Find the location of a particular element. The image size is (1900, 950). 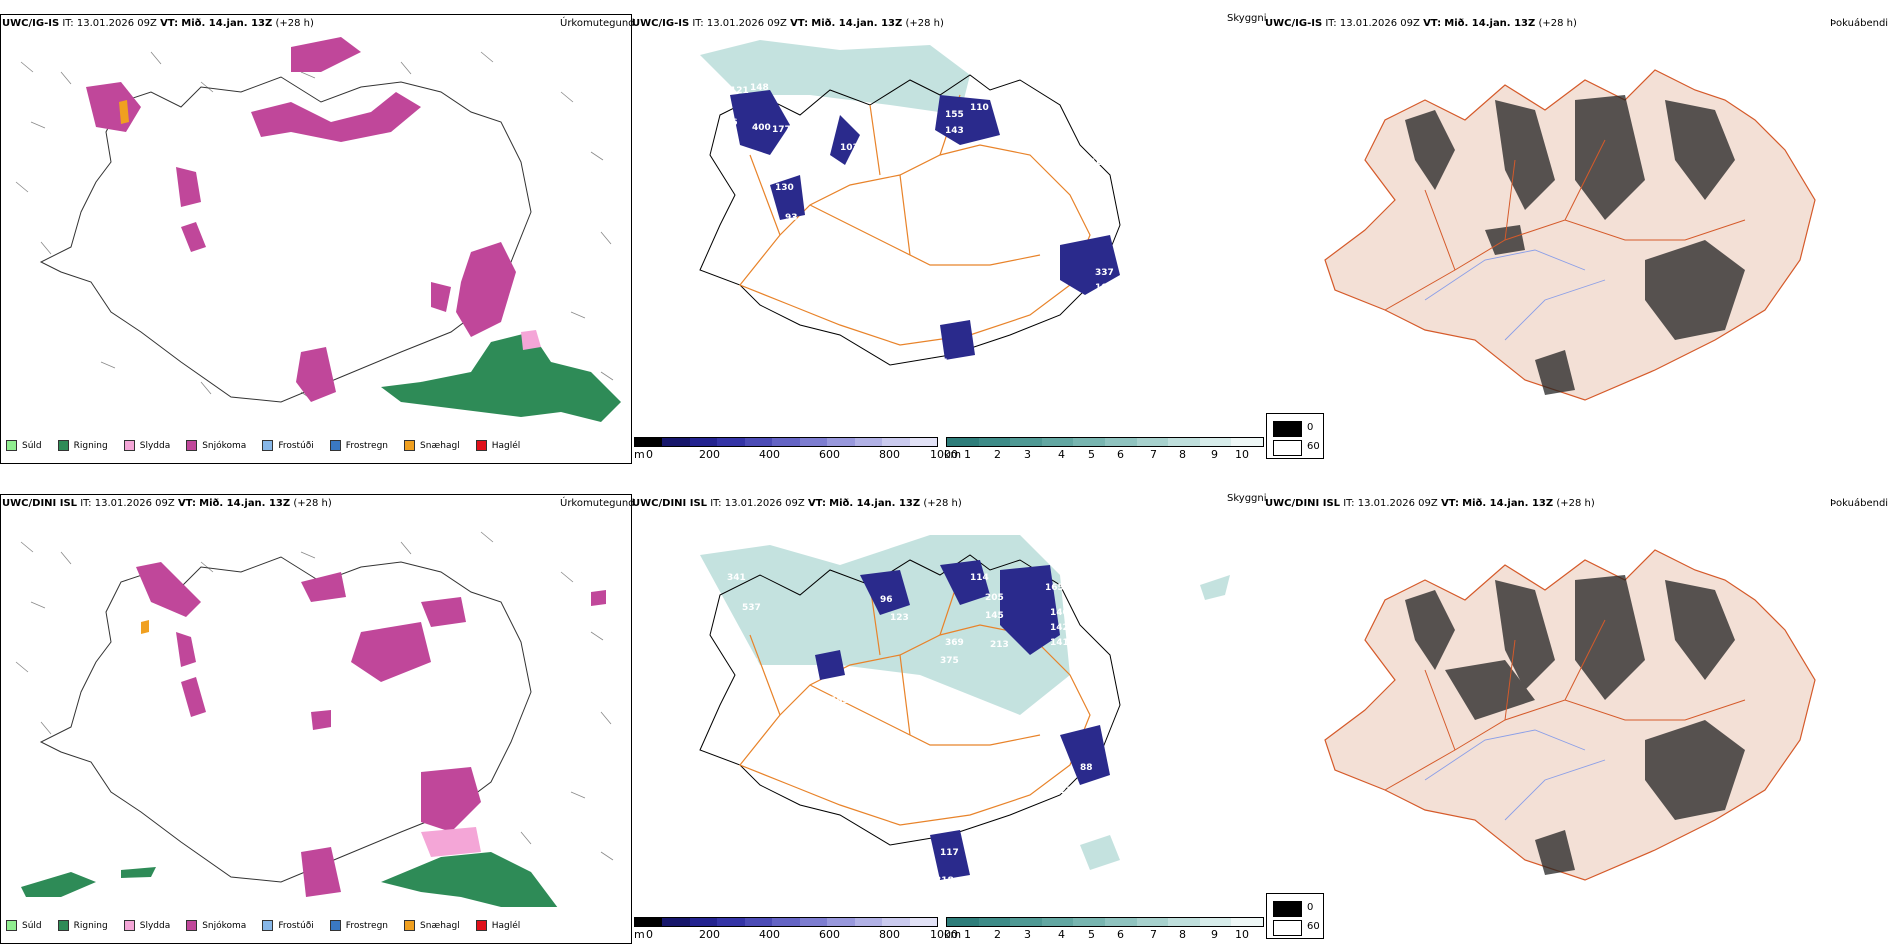

low-cloud-base-areas is located at coordinates (925, 225).